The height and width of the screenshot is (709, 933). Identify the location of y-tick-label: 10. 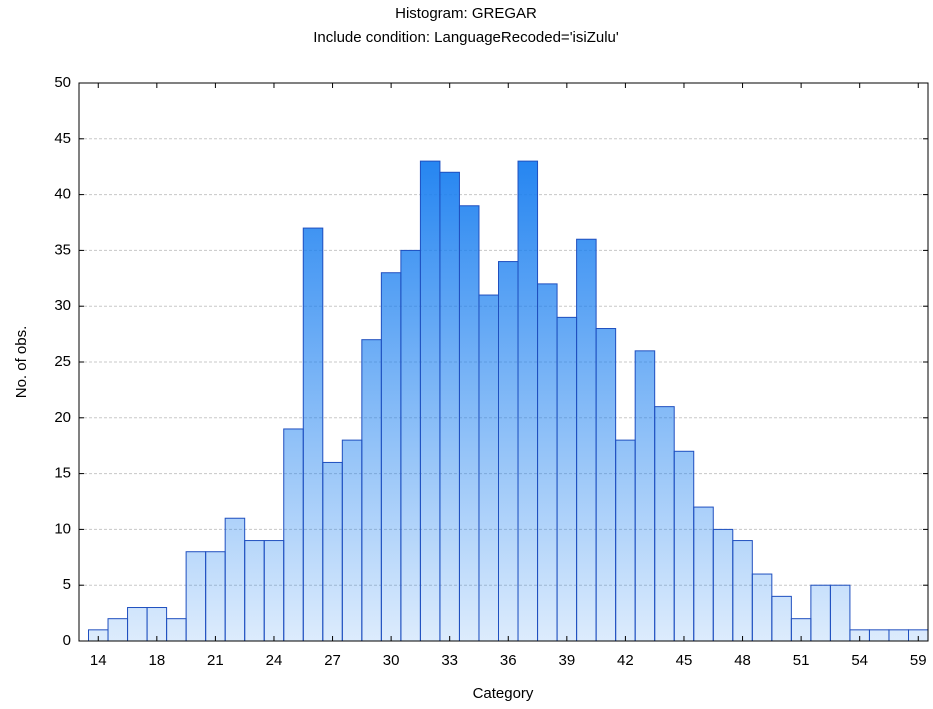
(62, 528).